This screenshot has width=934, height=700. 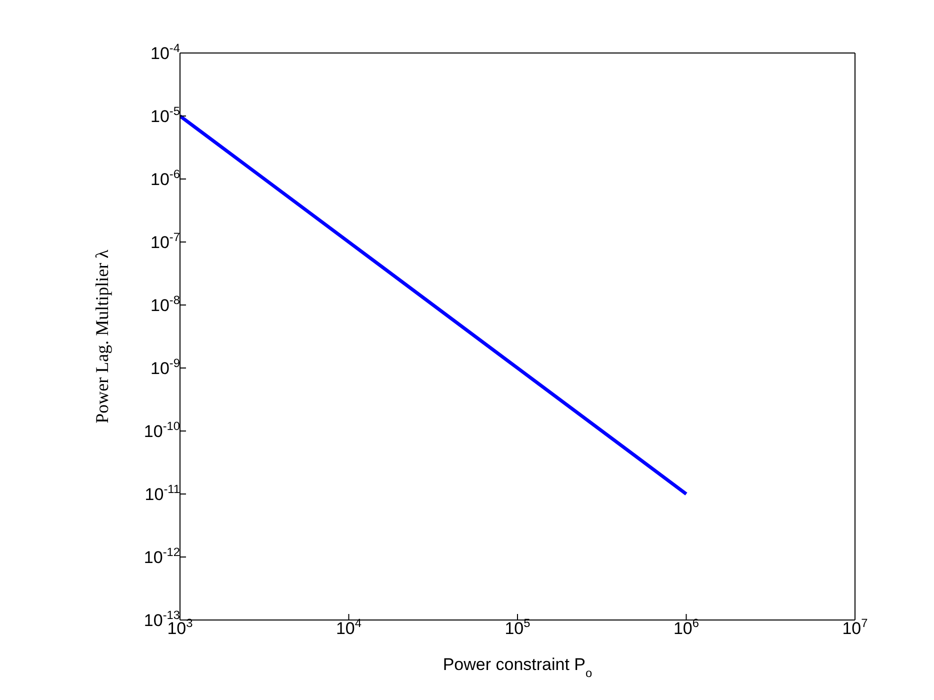 I want to click on y-tick-label: 10$^{-11}$, so click(x=162, y=493).